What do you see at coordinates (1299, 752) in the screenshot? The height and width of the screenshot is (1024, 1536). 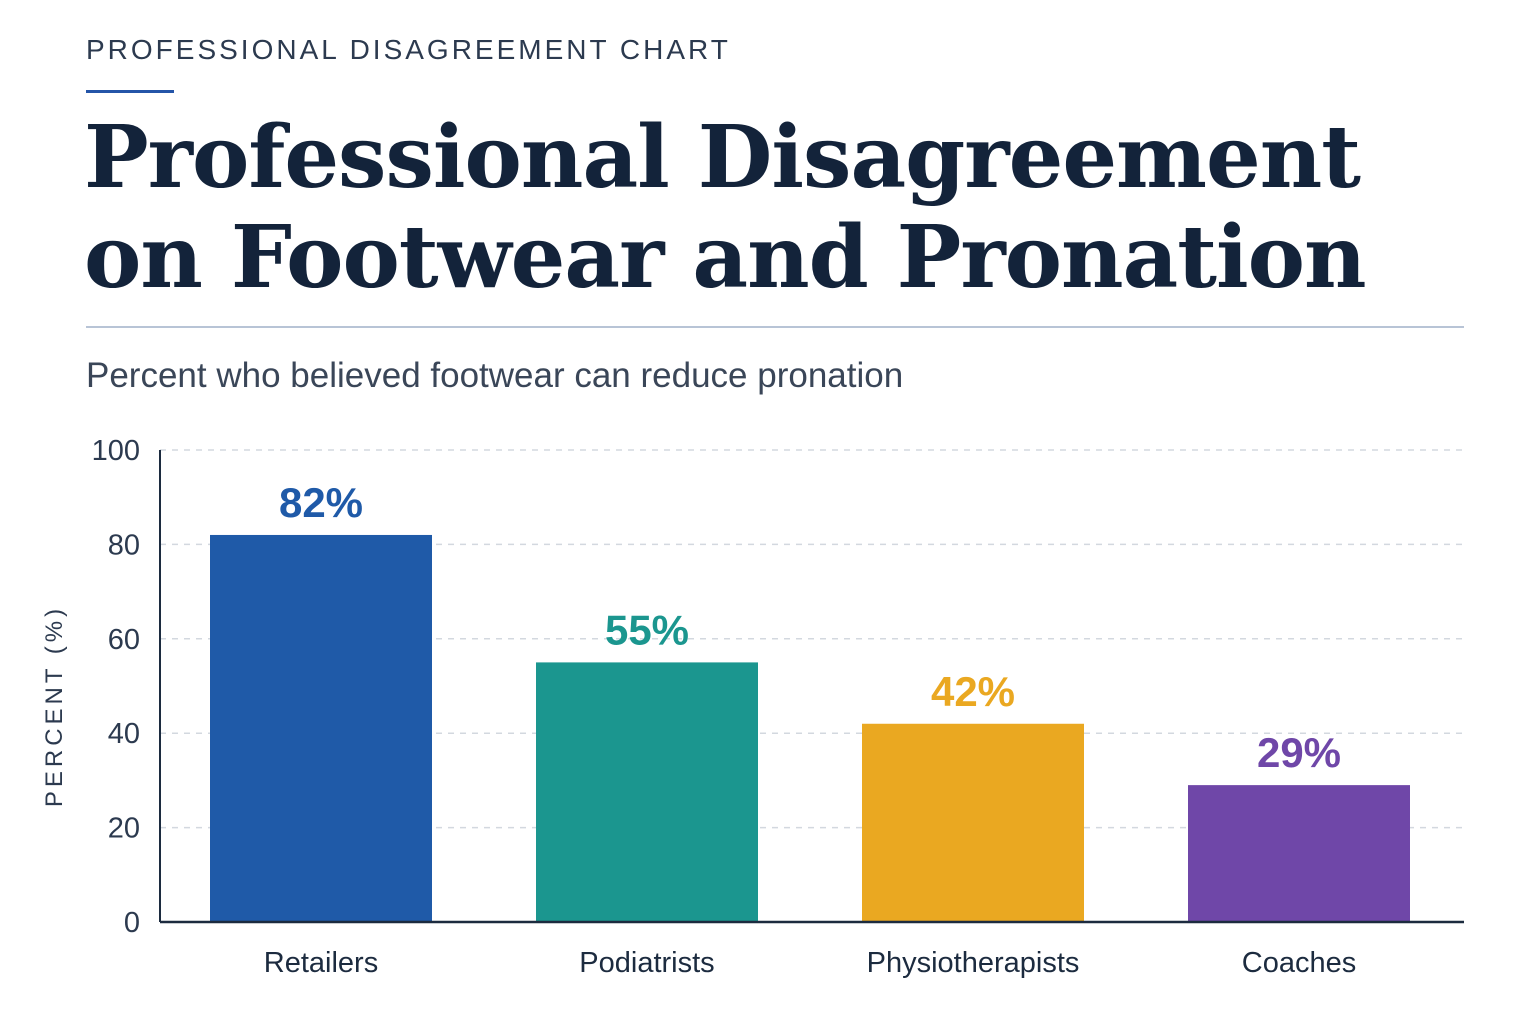 I see `data-label: 29%` at bounding box center [1299, 752].